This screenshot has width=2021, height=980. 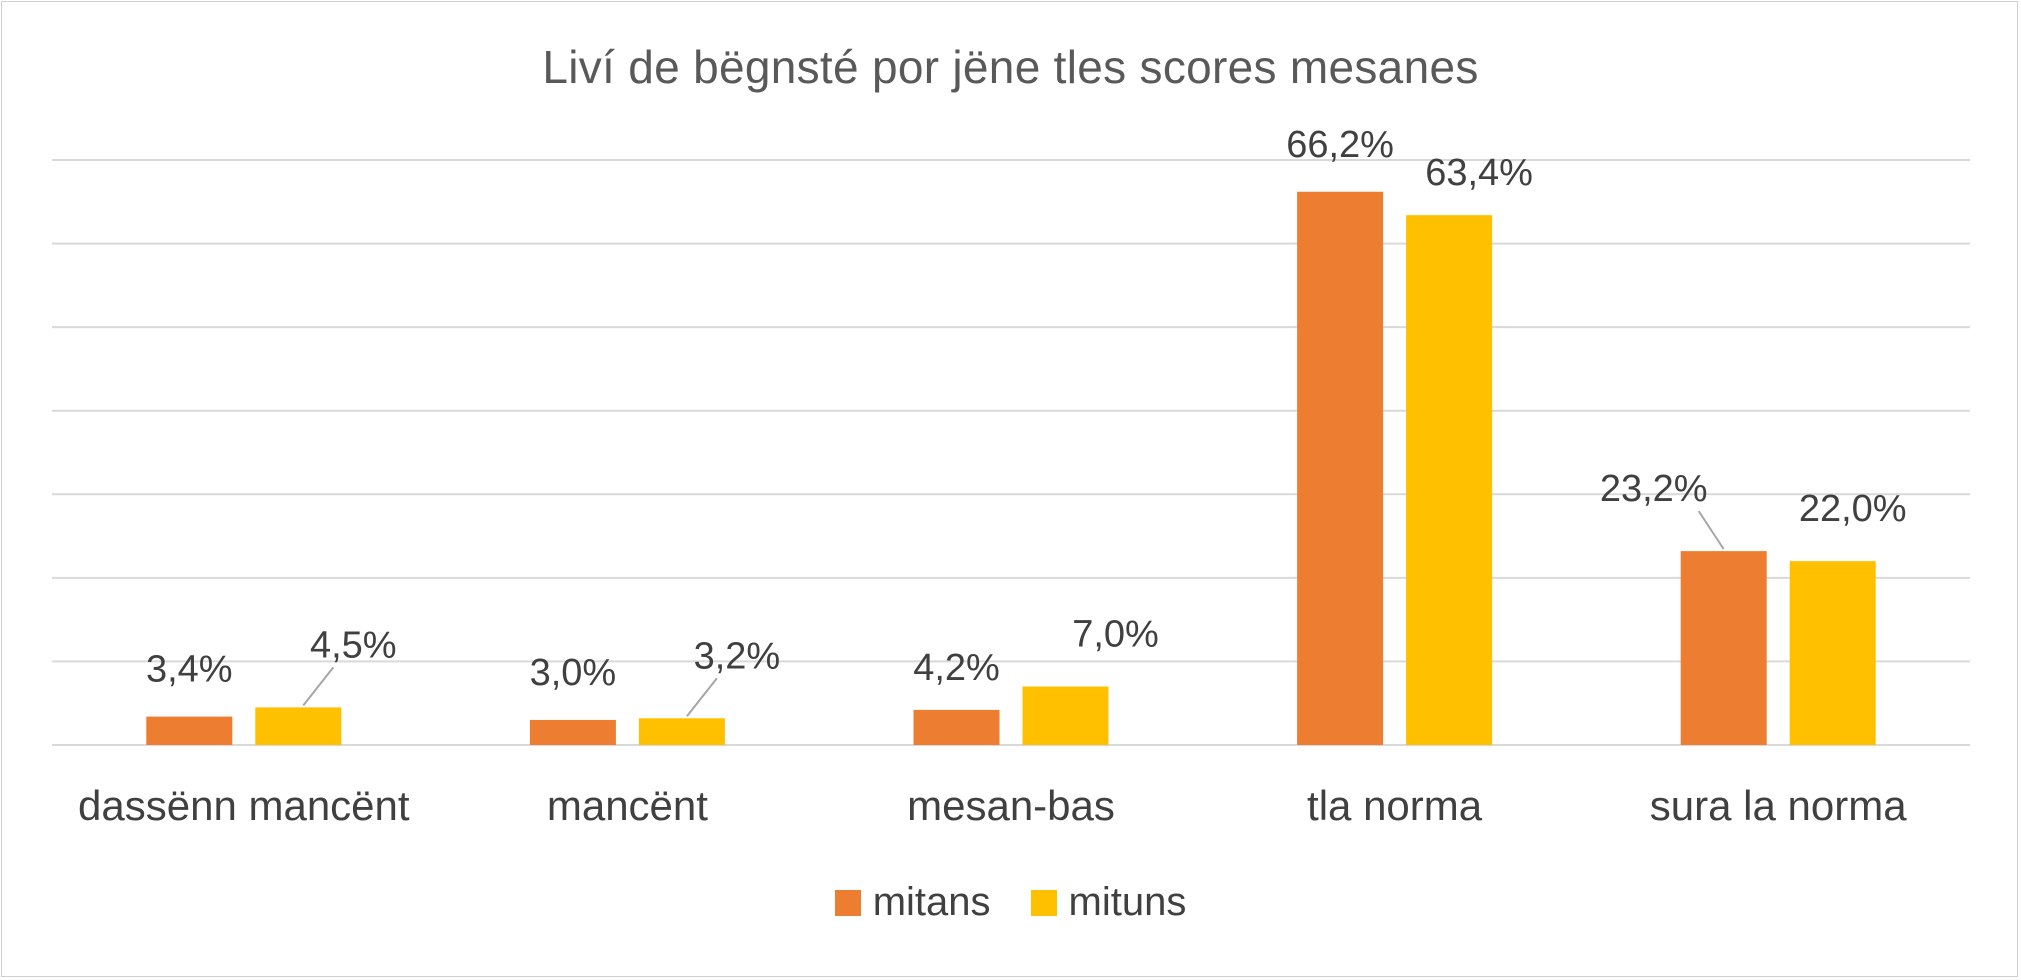 I want to click on data-label-mituns-3: 63,4%, so click(x=1479, y=173).